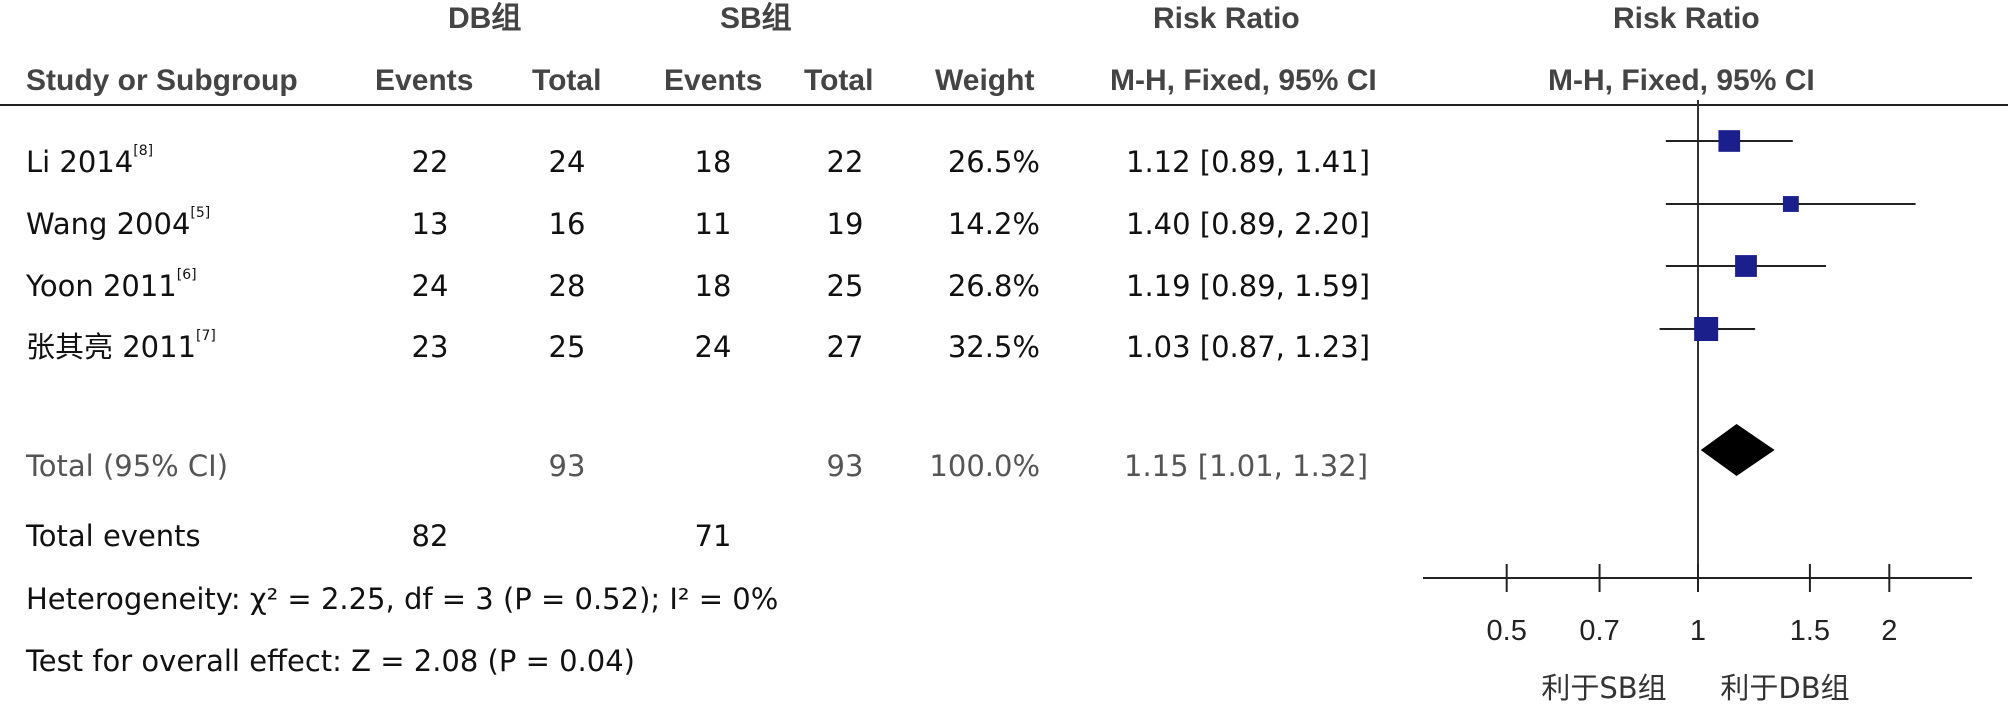 The image size is (2008, 709). I want to click on study-total2: 22, so click(845, 162).